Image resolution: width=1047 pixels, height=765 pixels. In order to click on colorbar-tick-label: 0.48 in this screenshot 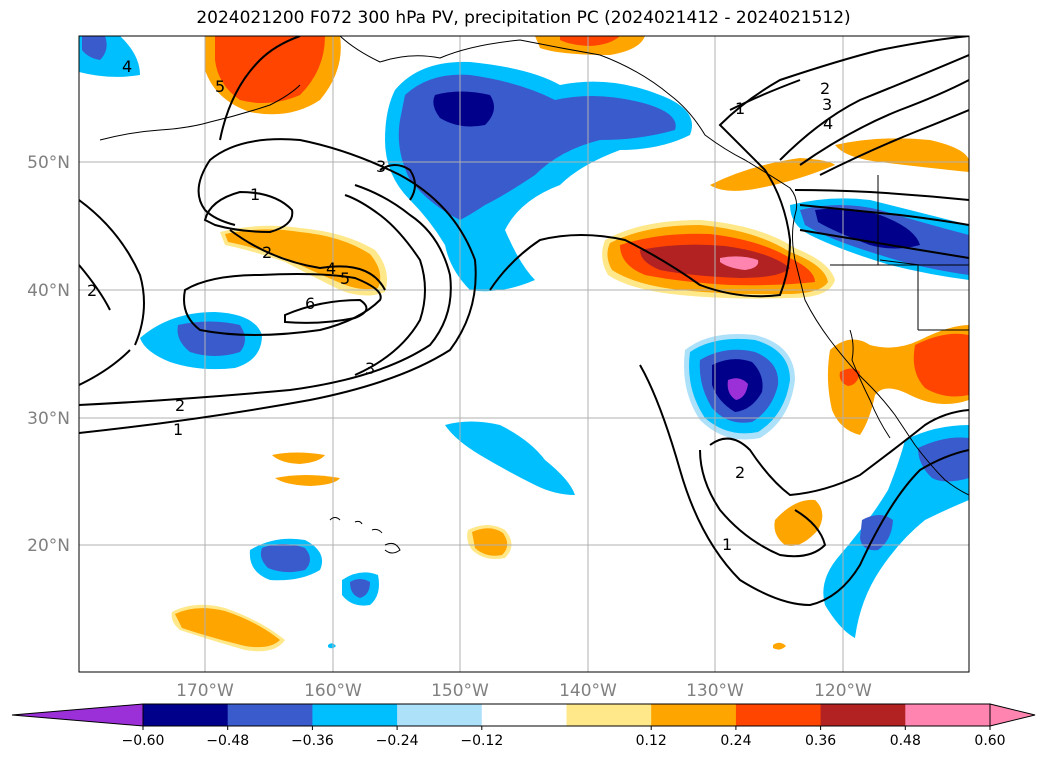, I will do `click(905, 741)`.